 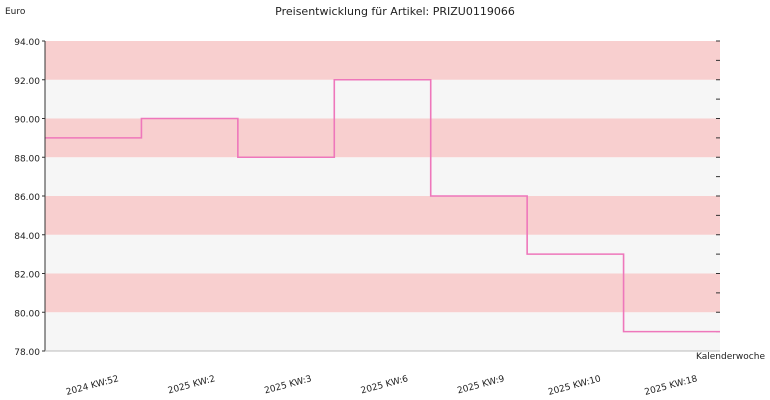 What do you see at coordinates (92, 386) in the screenshot?
I see `x-tick-label: 2024 KW:52` at bounding box center [92, 386].